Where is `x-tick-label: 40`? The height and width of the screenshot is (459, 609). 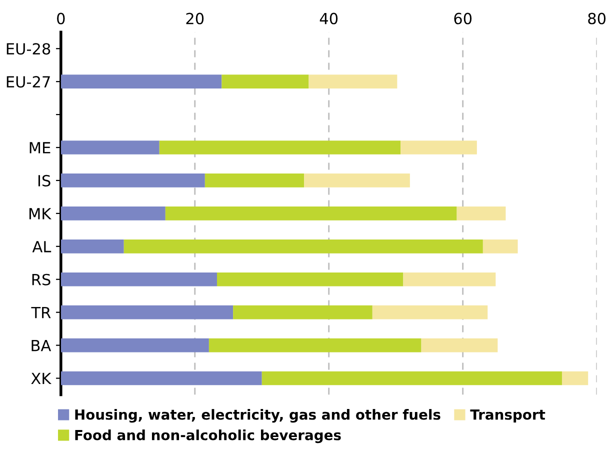 x-tick-label: 40 is located at coordinates (329, 18).